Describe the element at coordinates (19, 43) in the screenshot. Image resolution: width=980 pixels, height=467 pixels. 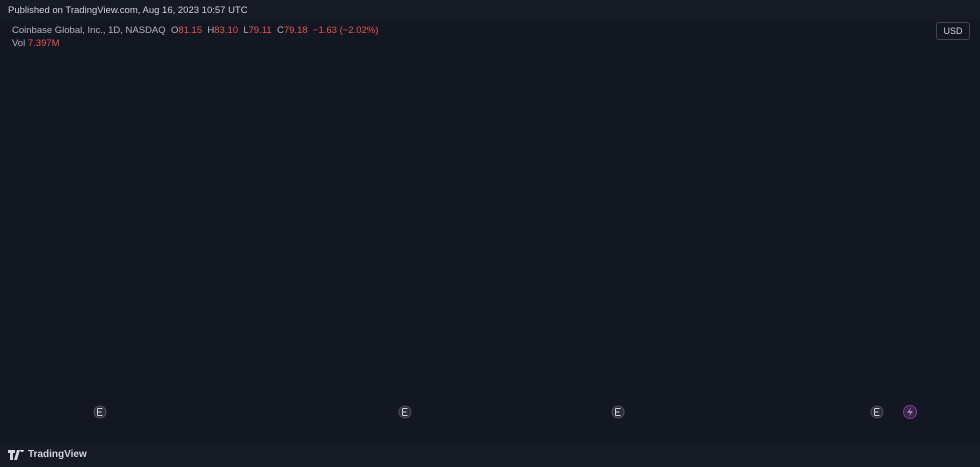
I see `vol-name: Vol` at that location.